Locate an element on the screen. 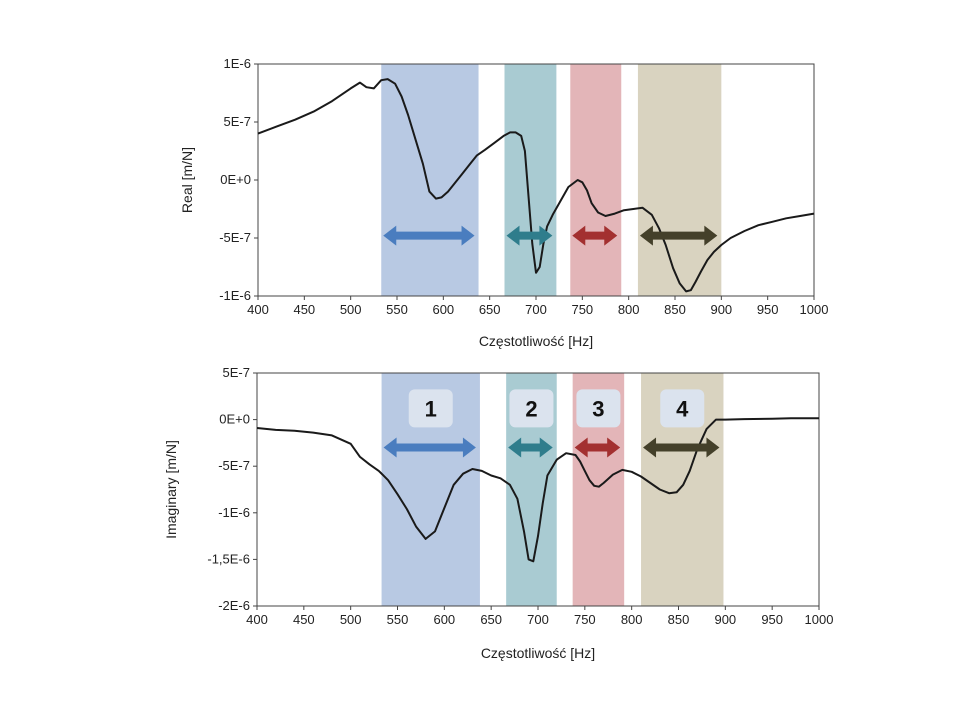 The image size is (960, 720). region-label-4: 4 is located at coordinates (682, 408).